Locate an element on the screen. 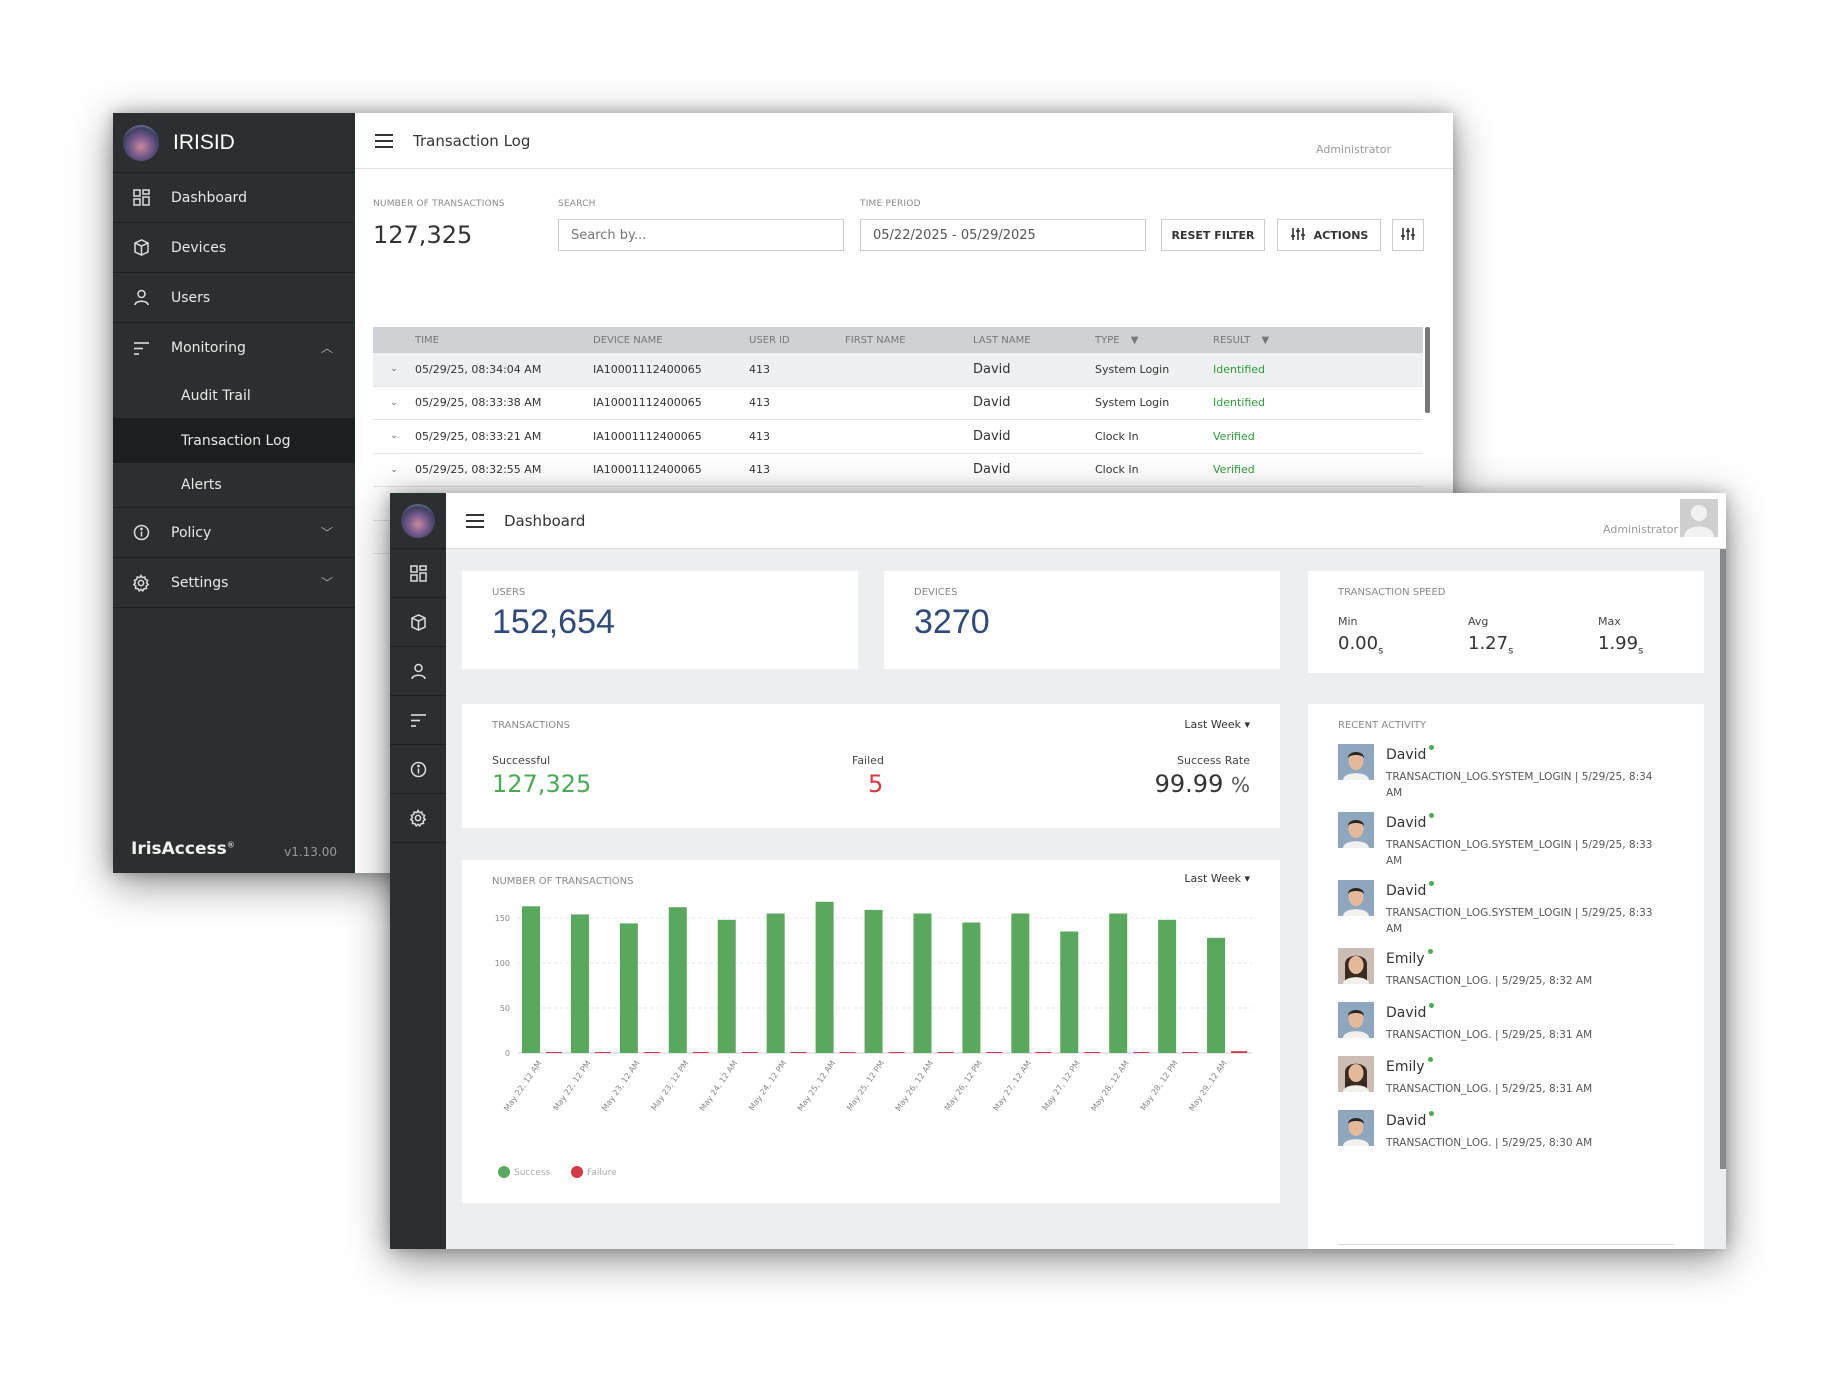 The image size is (1832, 1374). monitoring-icon is located at coordinates (418, 720).